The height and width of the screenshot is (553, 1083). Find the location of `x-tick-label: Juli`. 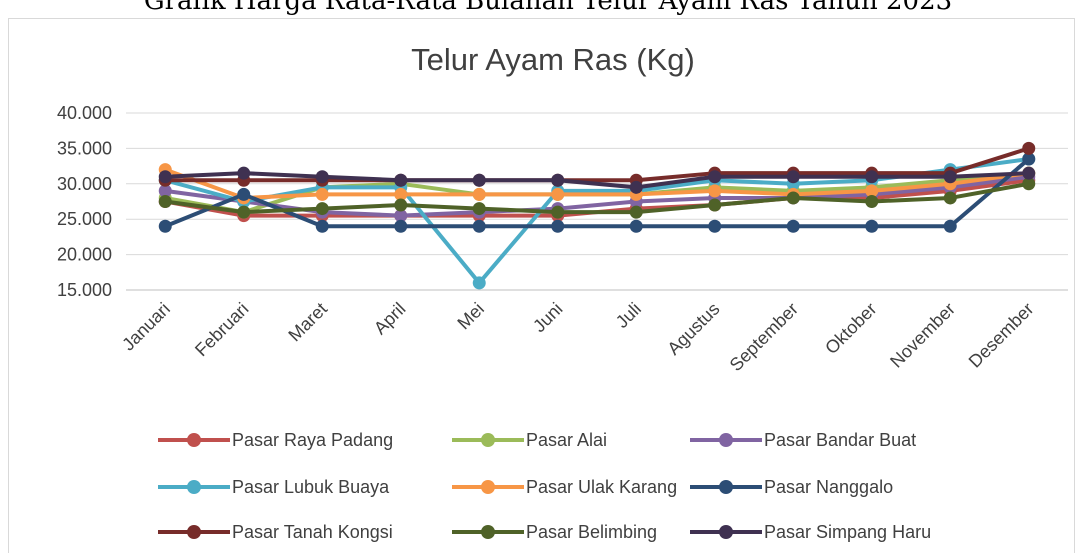

x-tick-label: Juli is located at coordinates (628, 315).